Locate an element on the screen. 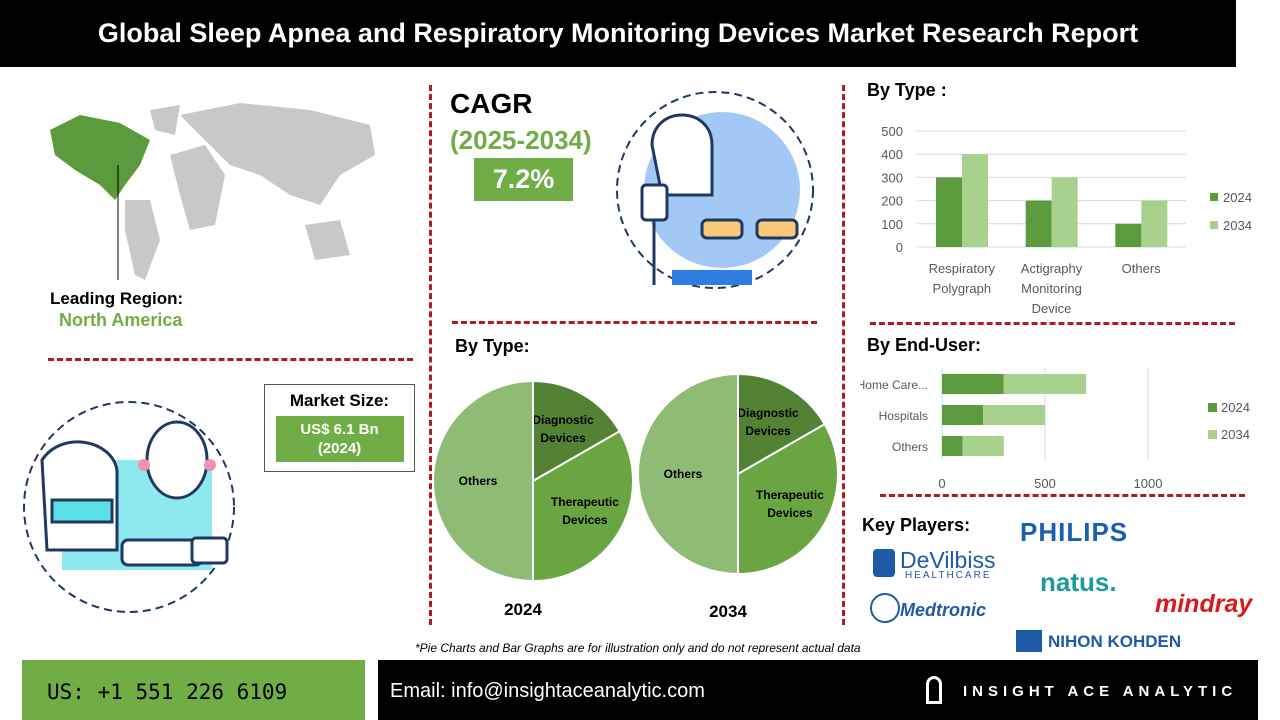 The width and height of the screenshot is (1280, 720). market-size-year: (2024) is located at coordinates (339, 448).